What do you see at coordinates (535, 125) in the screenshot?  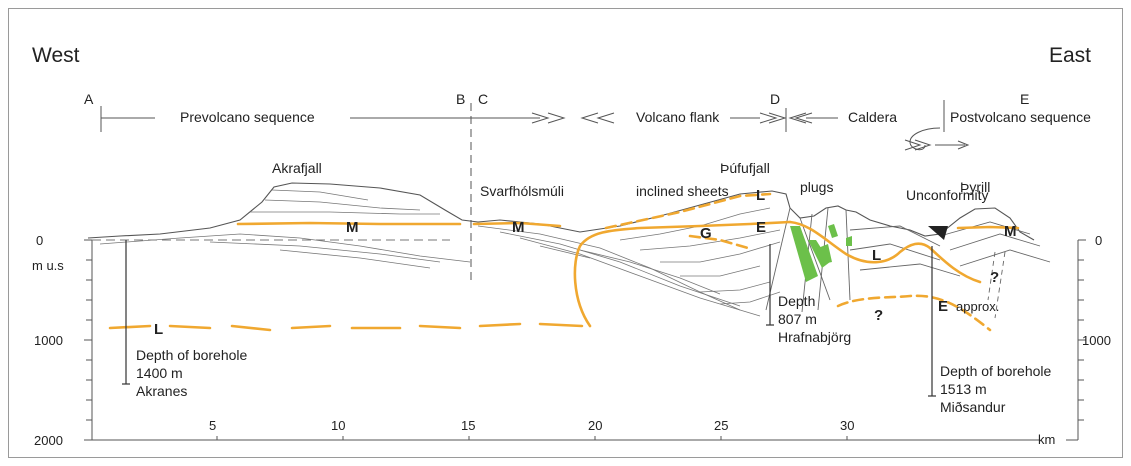 I see `sequence-band` at bounding box center [535, 125].